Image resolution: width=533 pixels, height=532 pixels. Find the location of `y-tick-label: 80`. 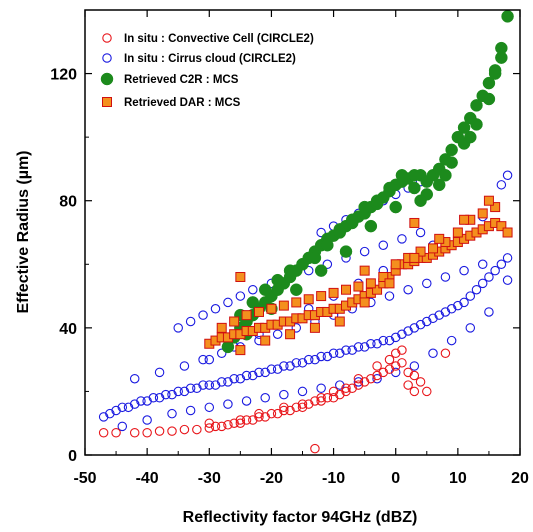

y-tick-label: 80 is located at coordinates (68, 202).